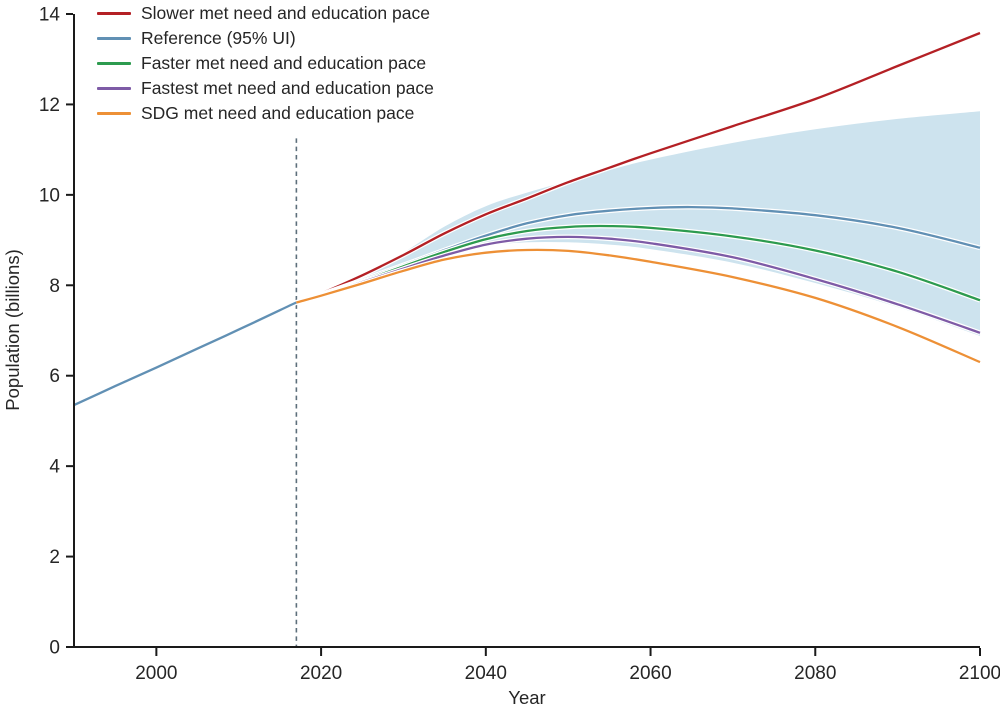 This screenshot has width=1000, height=712. Describe the element at coordinates (284, 62) in the screenshot. I see `legend-label-faster: Faster met need and education pace` at that location.